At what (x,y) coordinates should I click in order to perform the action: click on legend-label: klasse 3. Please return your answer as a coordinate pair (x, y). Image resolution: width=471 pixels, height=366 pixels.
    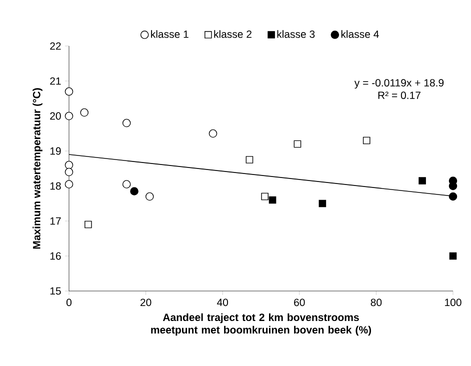
    Looking at the image, I should click on (296, 34).